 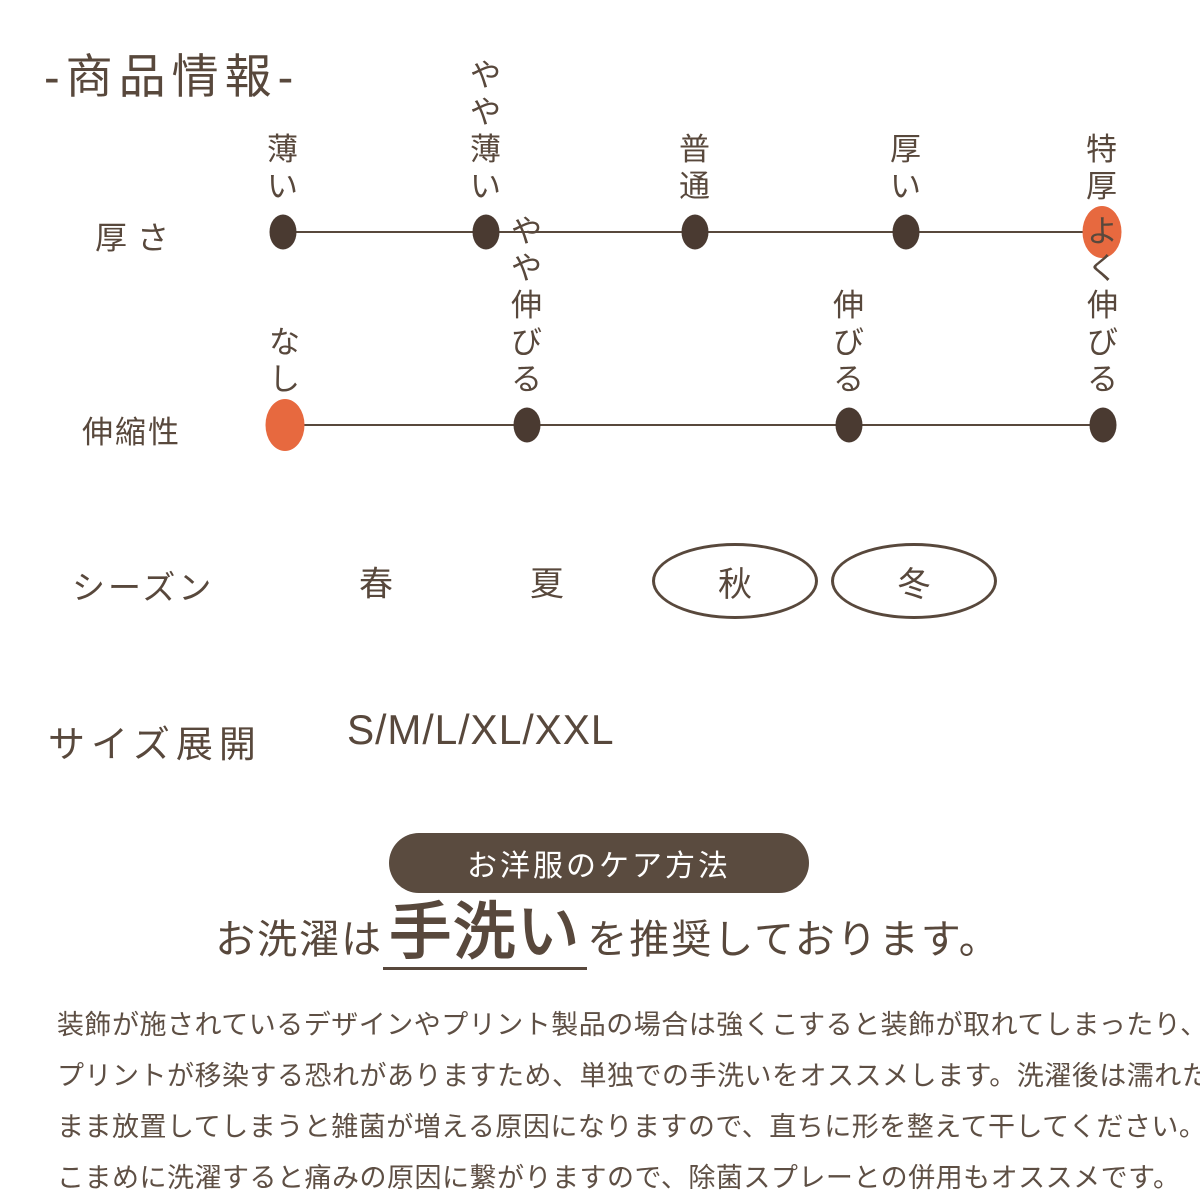 What do you see at coordinates (527, 305) in the screenshot?
I see `stretch-option-label: やや 伸びる` at bounding box center [527, 305].